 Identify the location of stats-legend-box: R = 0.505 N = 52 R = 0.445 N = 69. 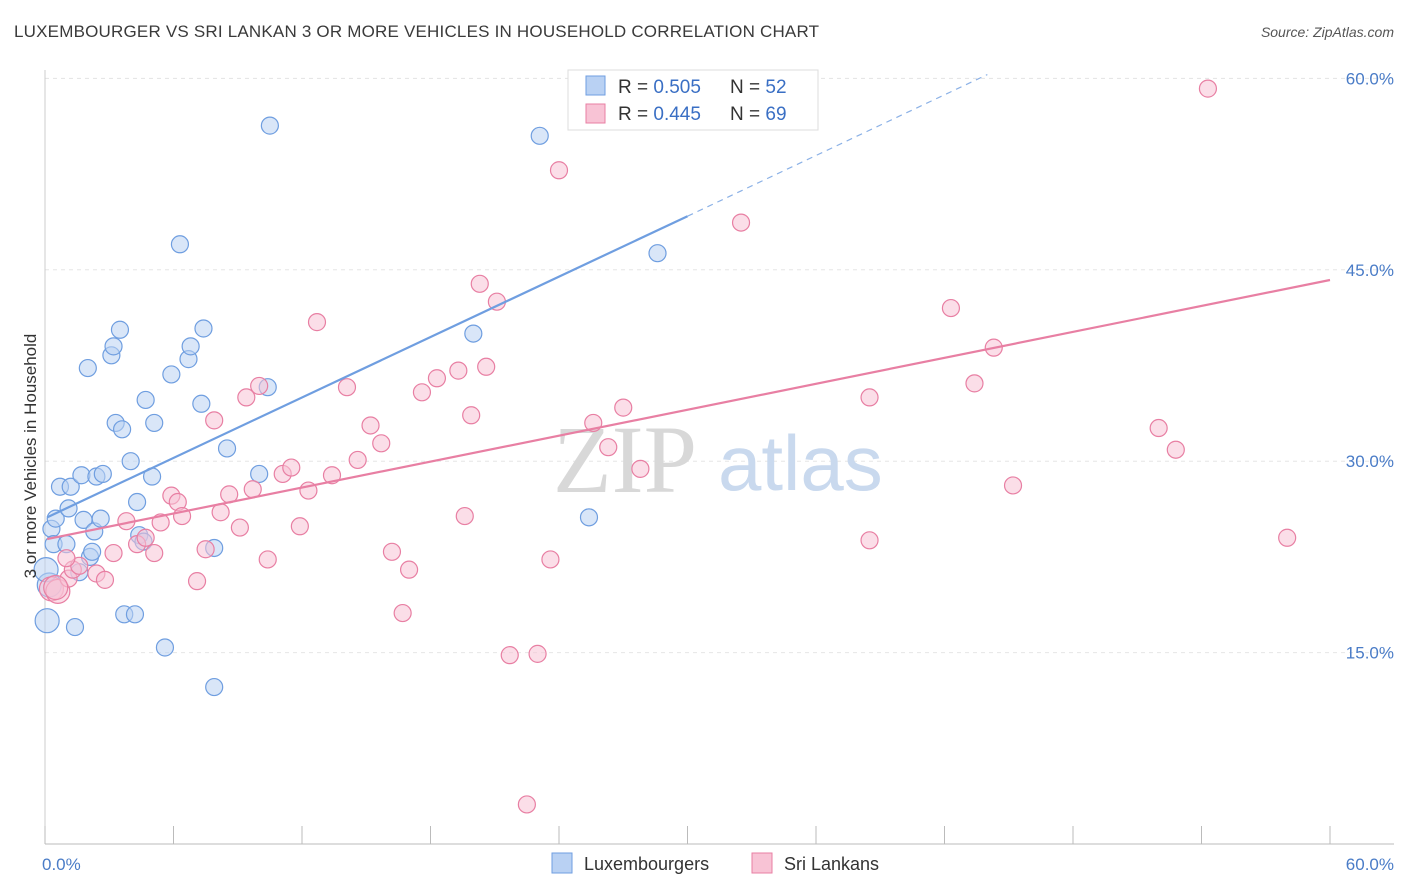
(693, 100).